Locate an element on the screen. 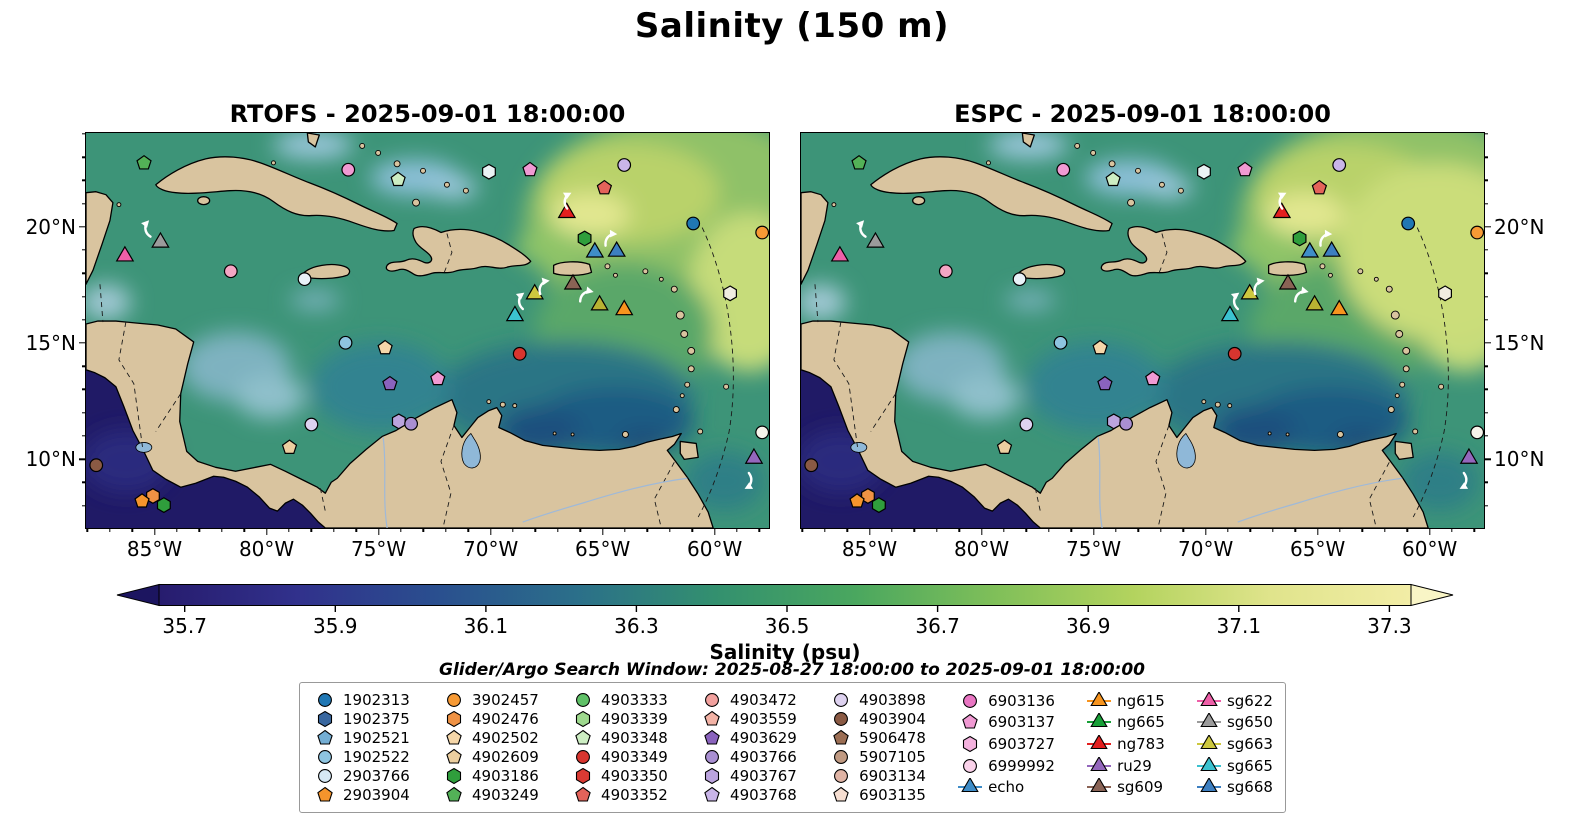  figure-title: Salinity (150 m) is located at coordinates (792, 26).